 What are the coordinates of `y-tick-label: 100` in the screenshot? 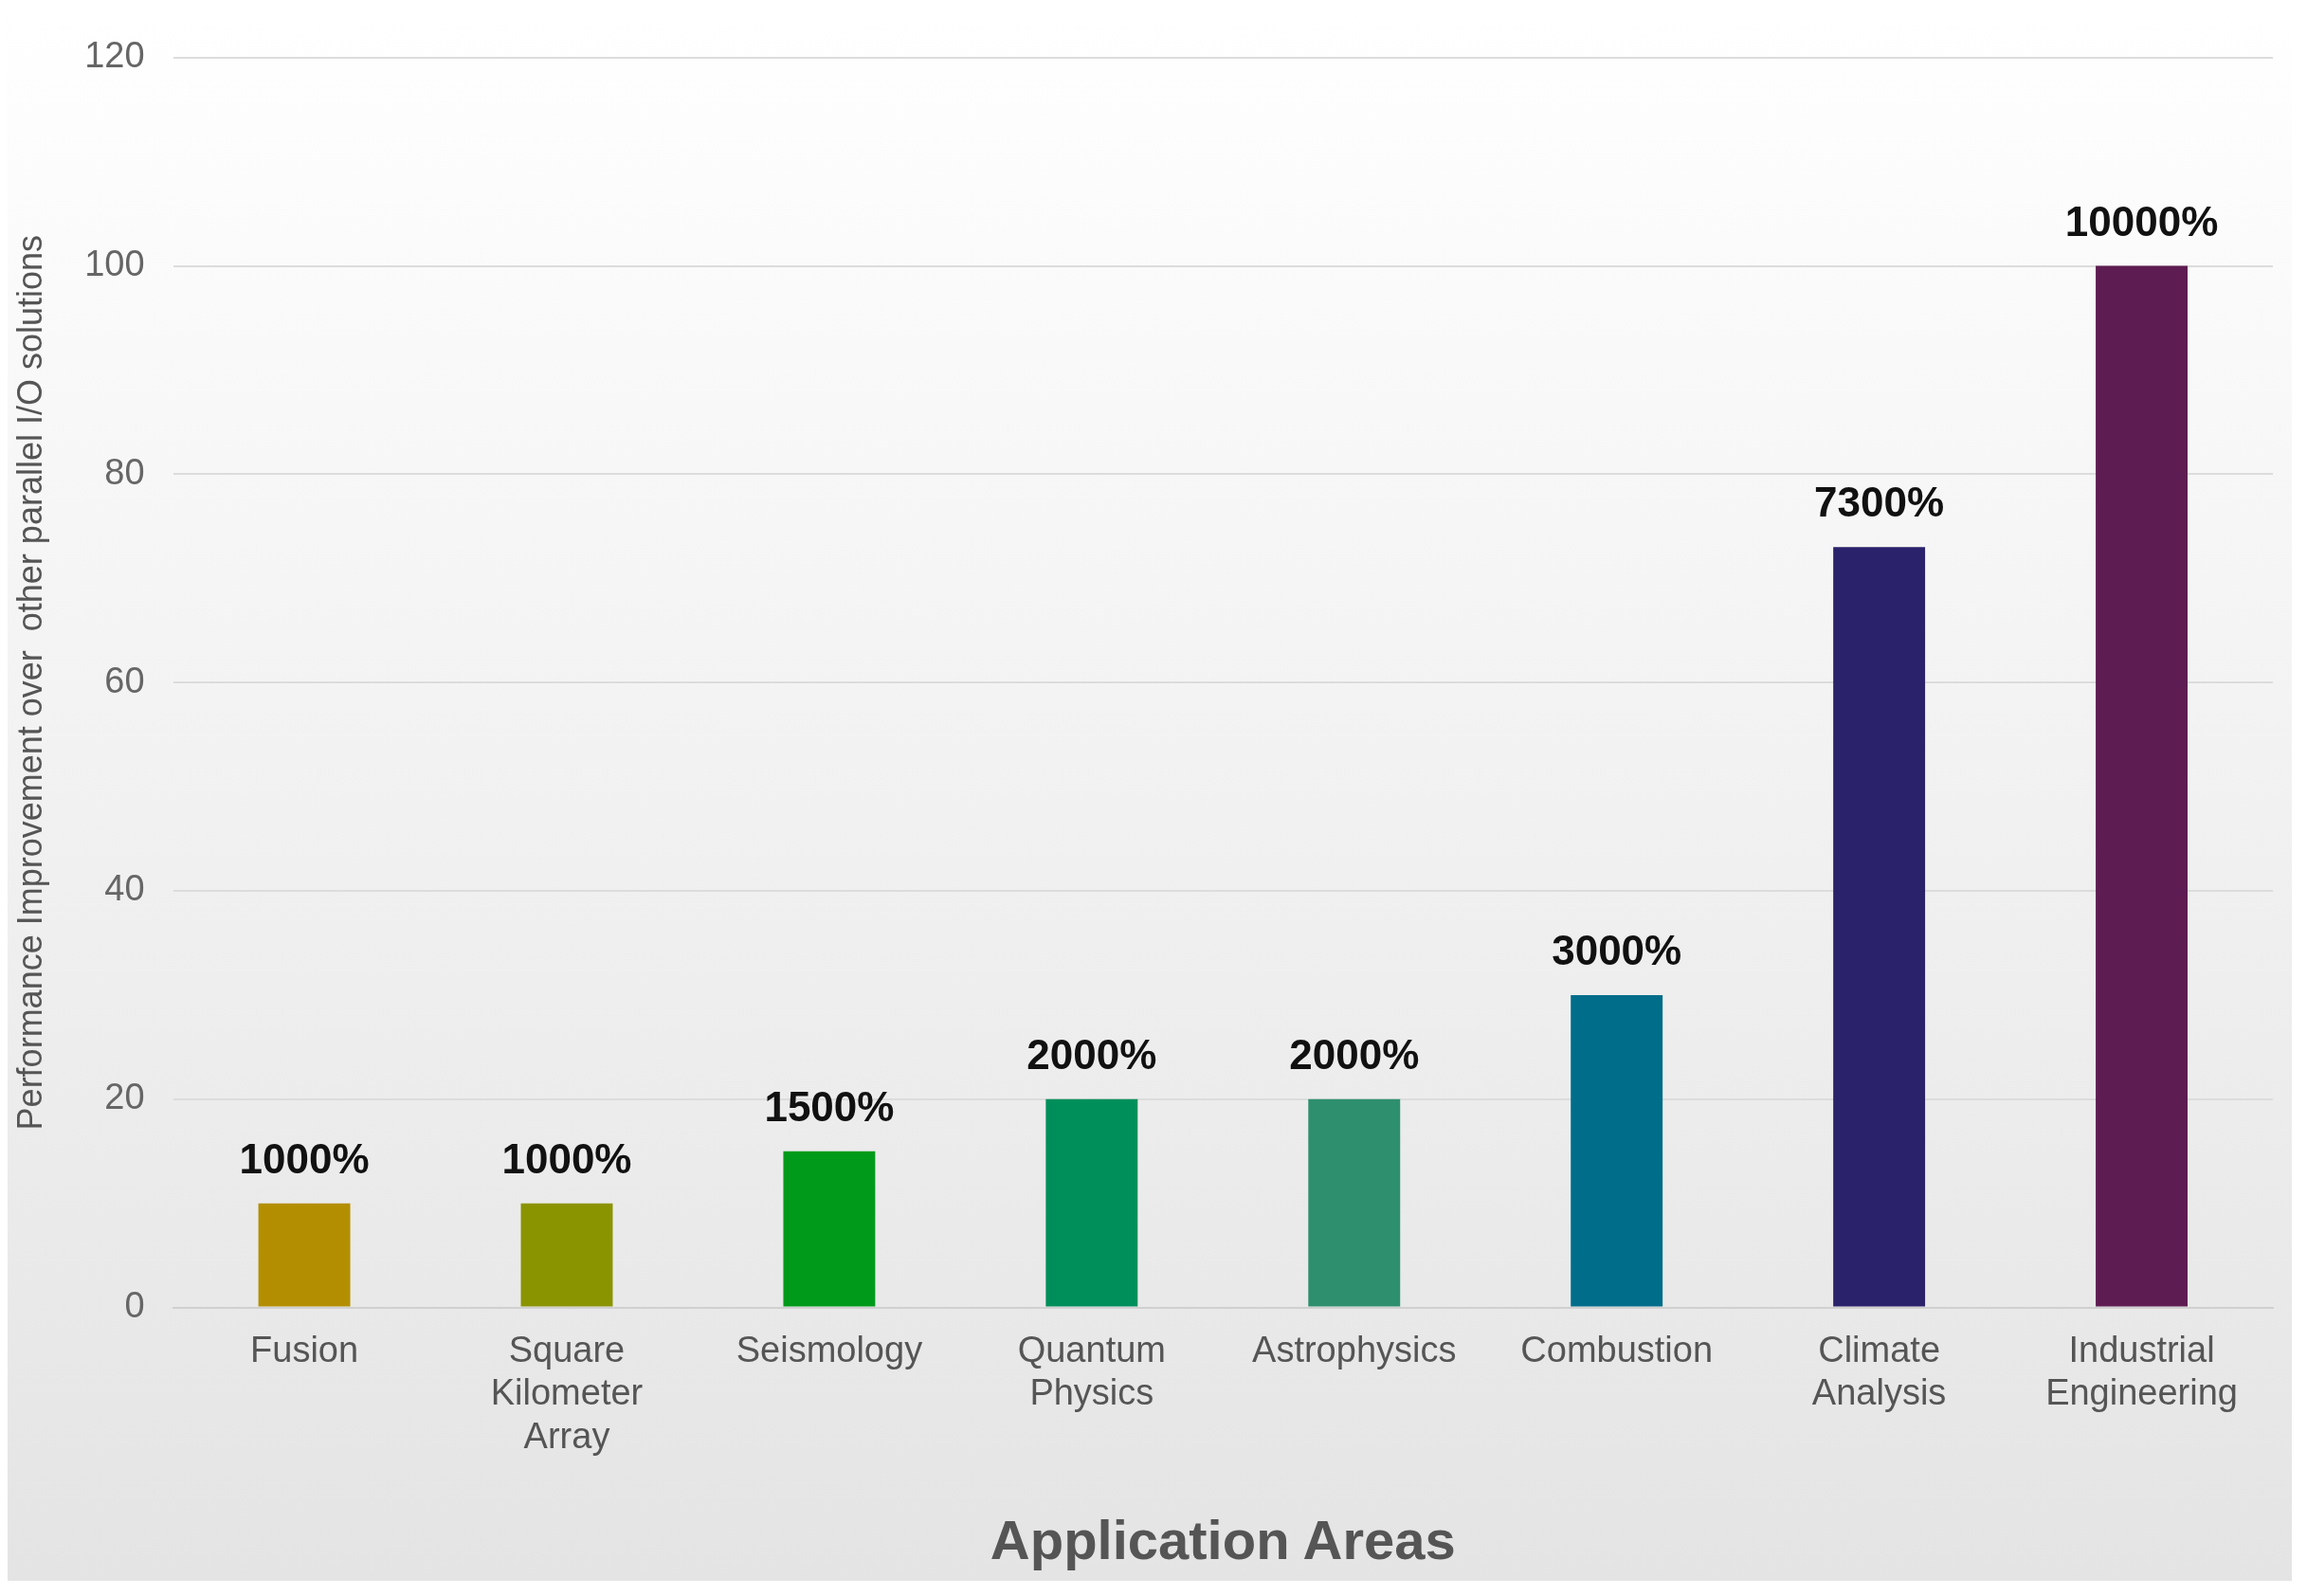 It's located at (114, 264).